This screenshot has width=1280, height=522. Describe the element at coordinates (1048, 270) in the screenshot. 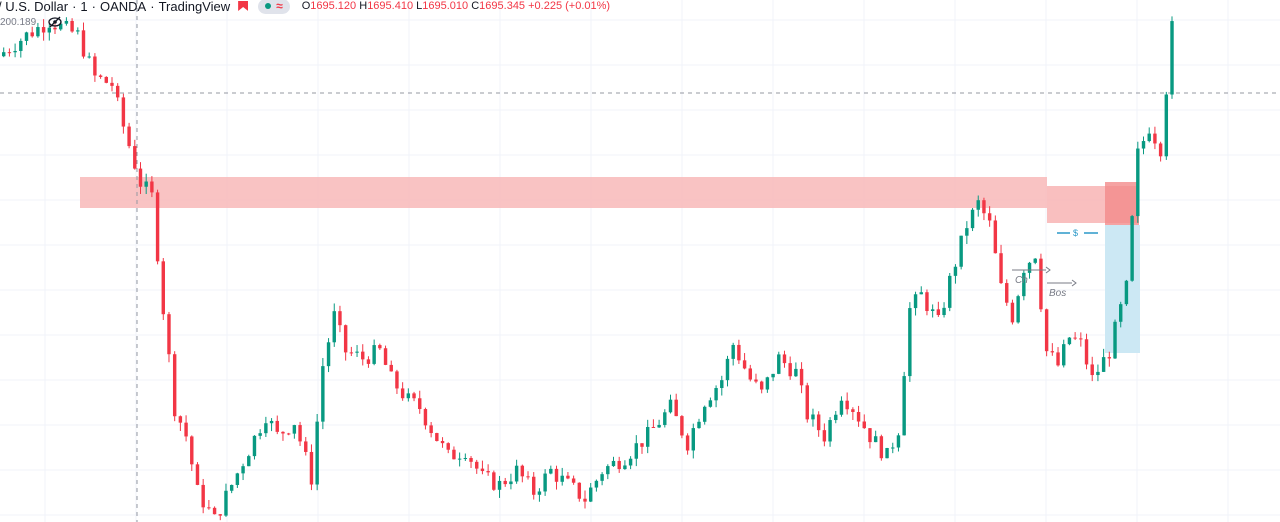

I see `ch-arrow-head` at that location.